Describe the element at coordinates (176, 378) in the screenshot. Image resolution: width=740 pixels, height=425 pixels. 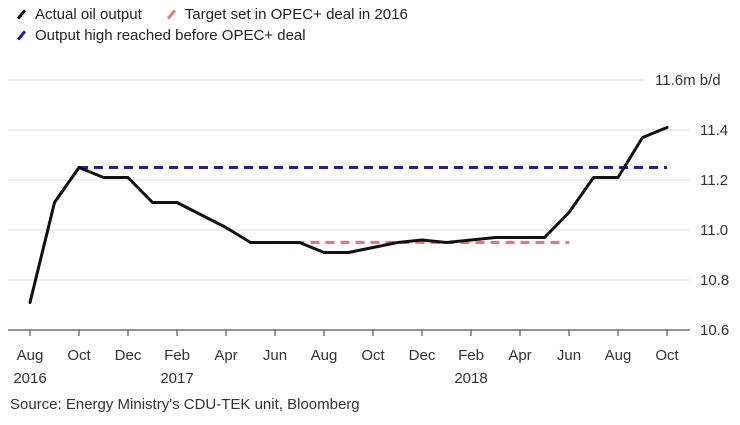
I see `x-tick-year-label: 2017` at that location.